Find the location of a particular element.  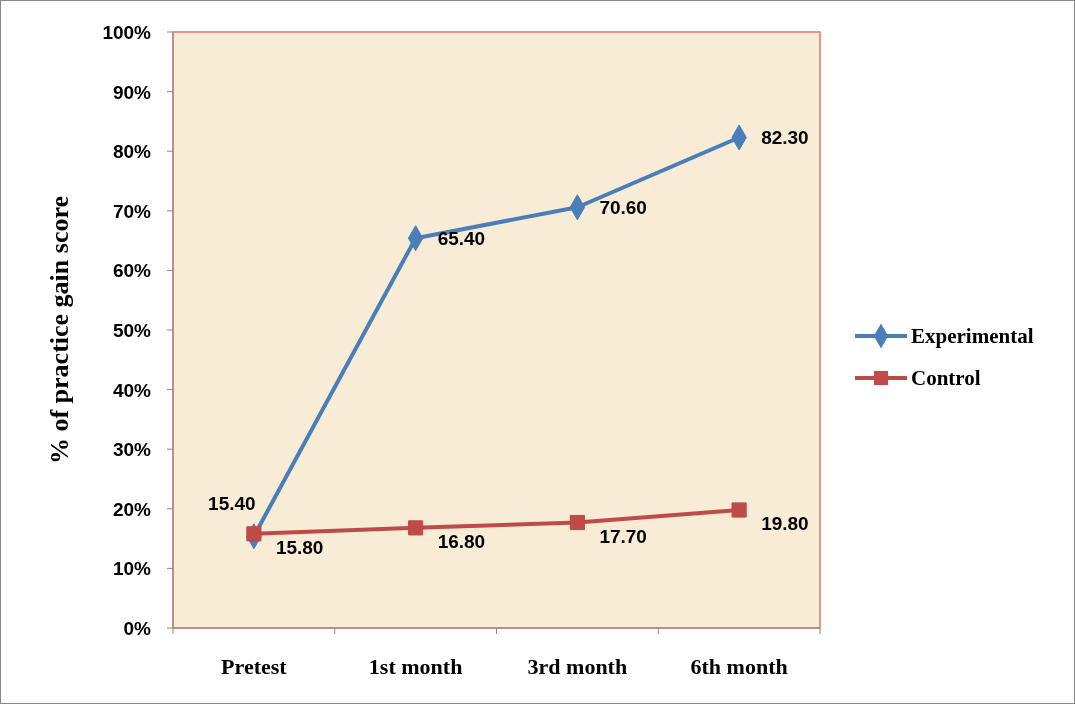

x-tick-label: 1st month is located at coordinates (415, 666).